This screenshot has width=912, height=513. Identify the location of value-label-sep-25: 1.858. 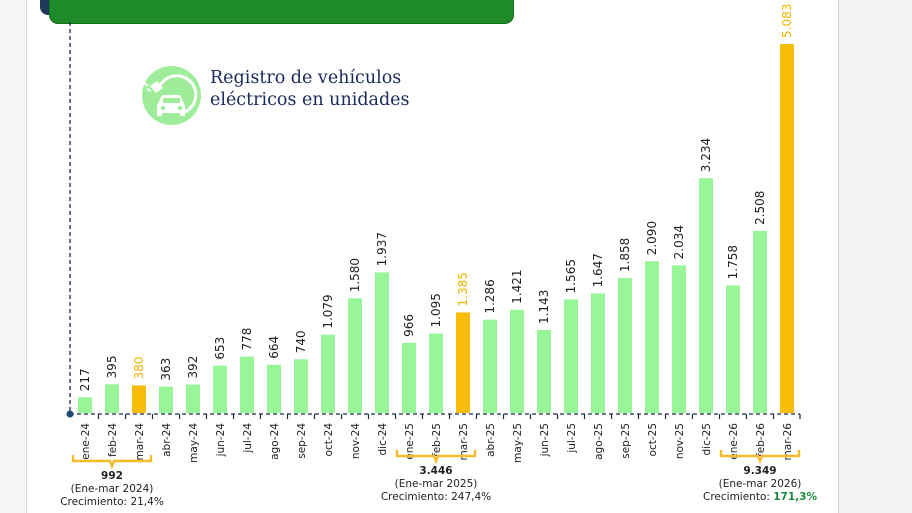
(625, 255).